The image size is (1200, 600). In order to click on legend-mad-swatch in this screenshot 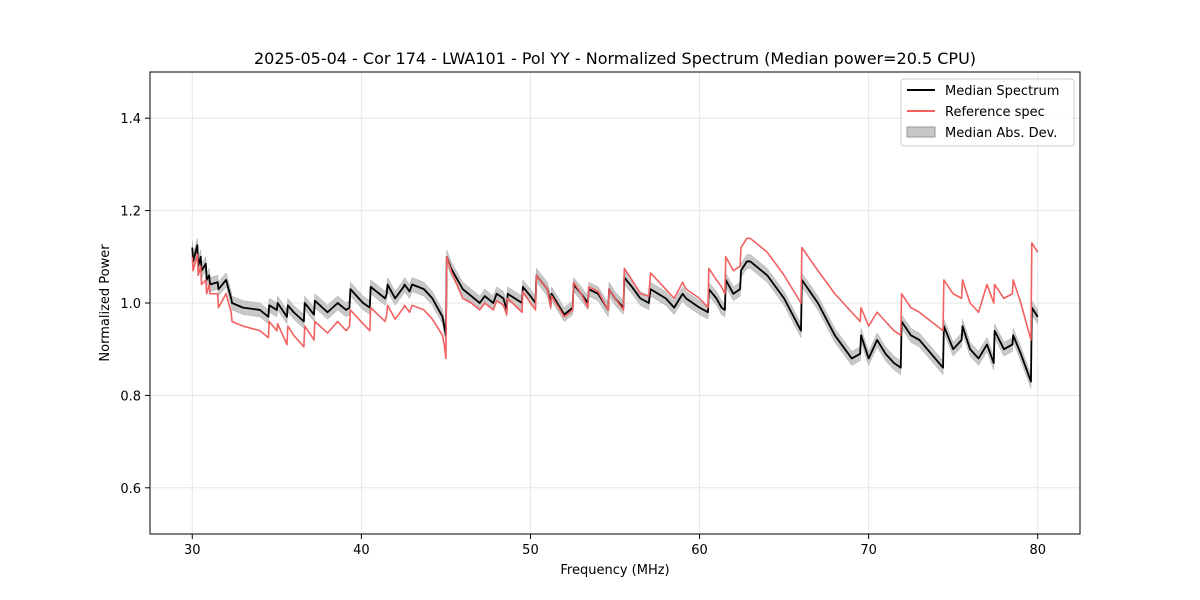, I will do `click(921, 132)`.